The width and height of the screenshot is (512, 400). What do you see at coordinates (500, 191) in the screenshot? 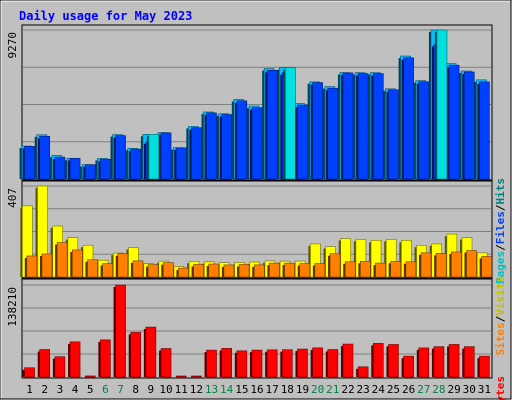
I see `legend-hits: Hits` at bounding box center [500, 191].